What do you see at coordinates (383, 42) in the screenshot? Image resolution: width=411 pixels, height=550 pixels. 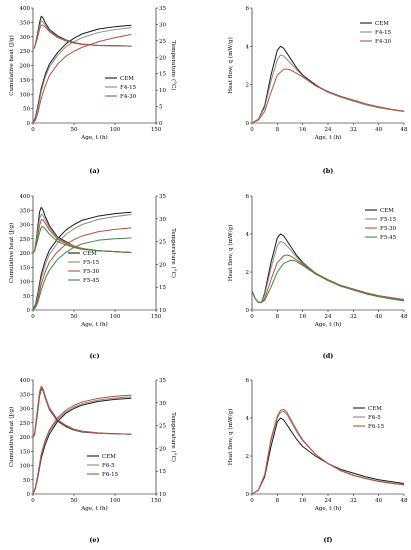 I see `legend-entry: F4-30` at bounding box center [383, 42].